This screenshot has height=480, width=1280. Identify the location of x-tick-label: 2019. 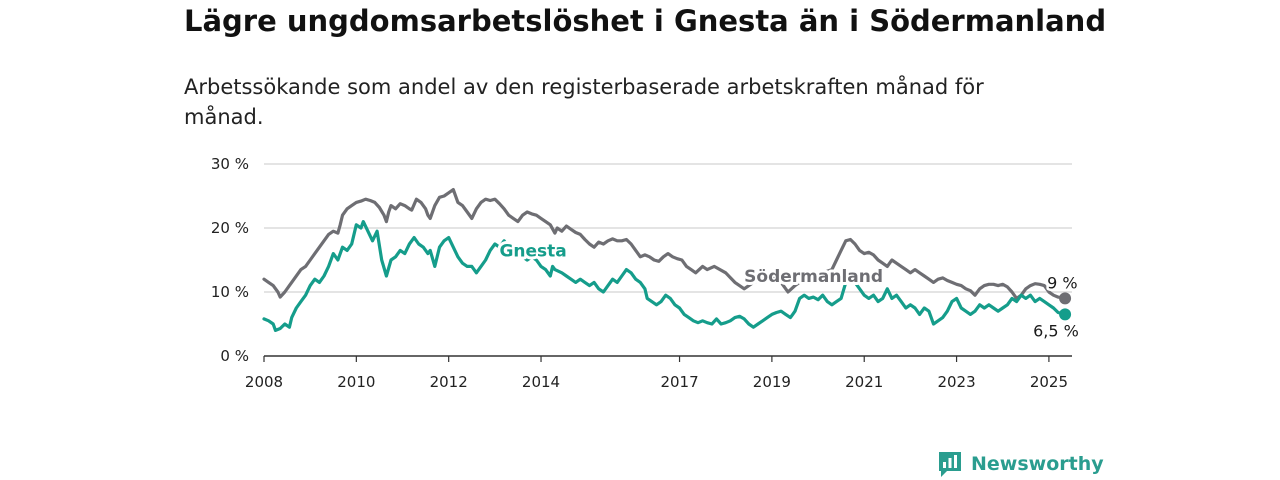
(772, 382).